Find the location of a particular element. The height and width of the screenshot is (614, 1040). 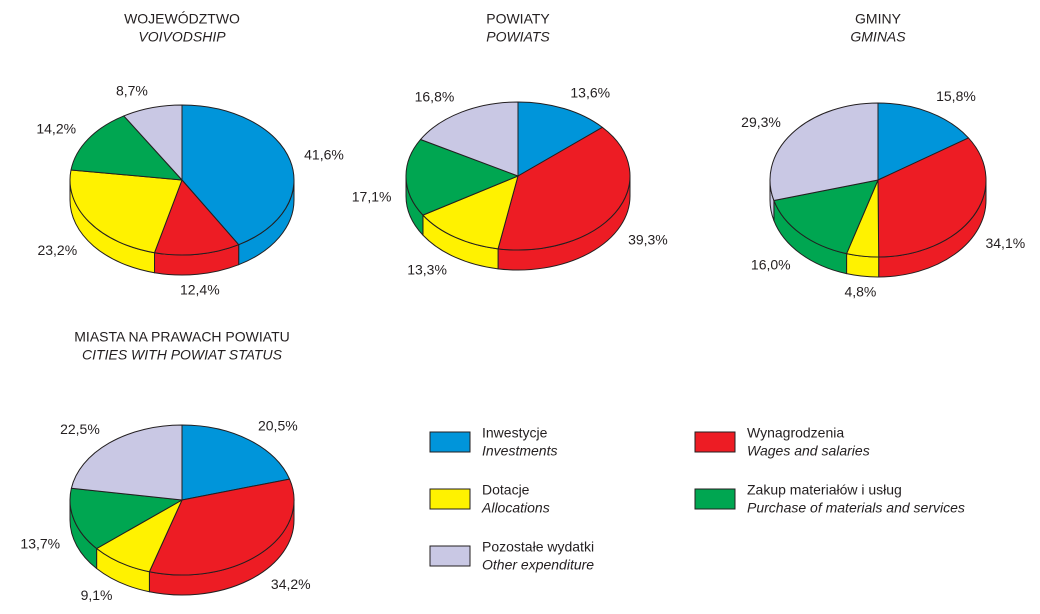

chart-title: GMINY is located at coordinates (878, 19).